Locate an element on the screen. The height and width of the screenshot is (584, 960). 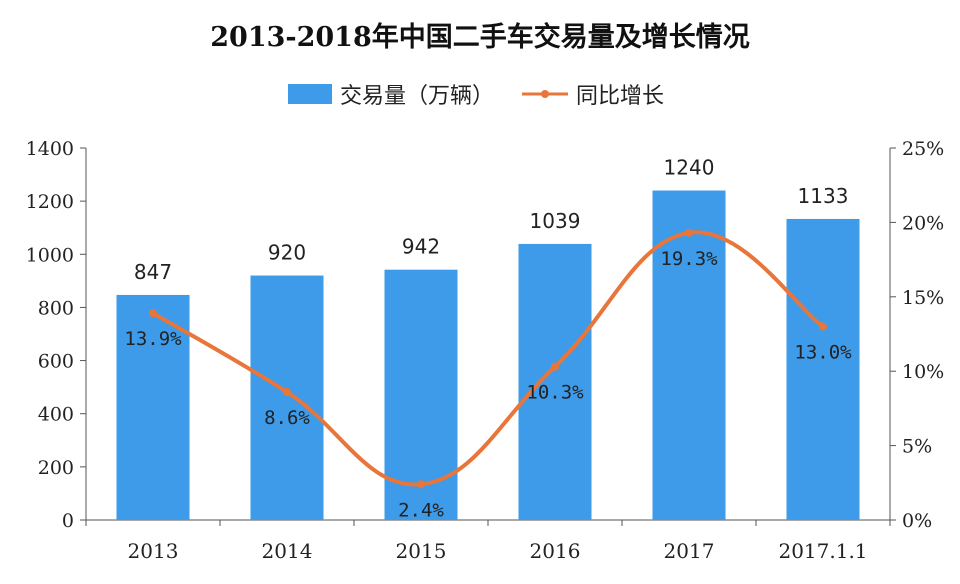
growth-value-label: 8.6% is located at coordinates (287, 418).